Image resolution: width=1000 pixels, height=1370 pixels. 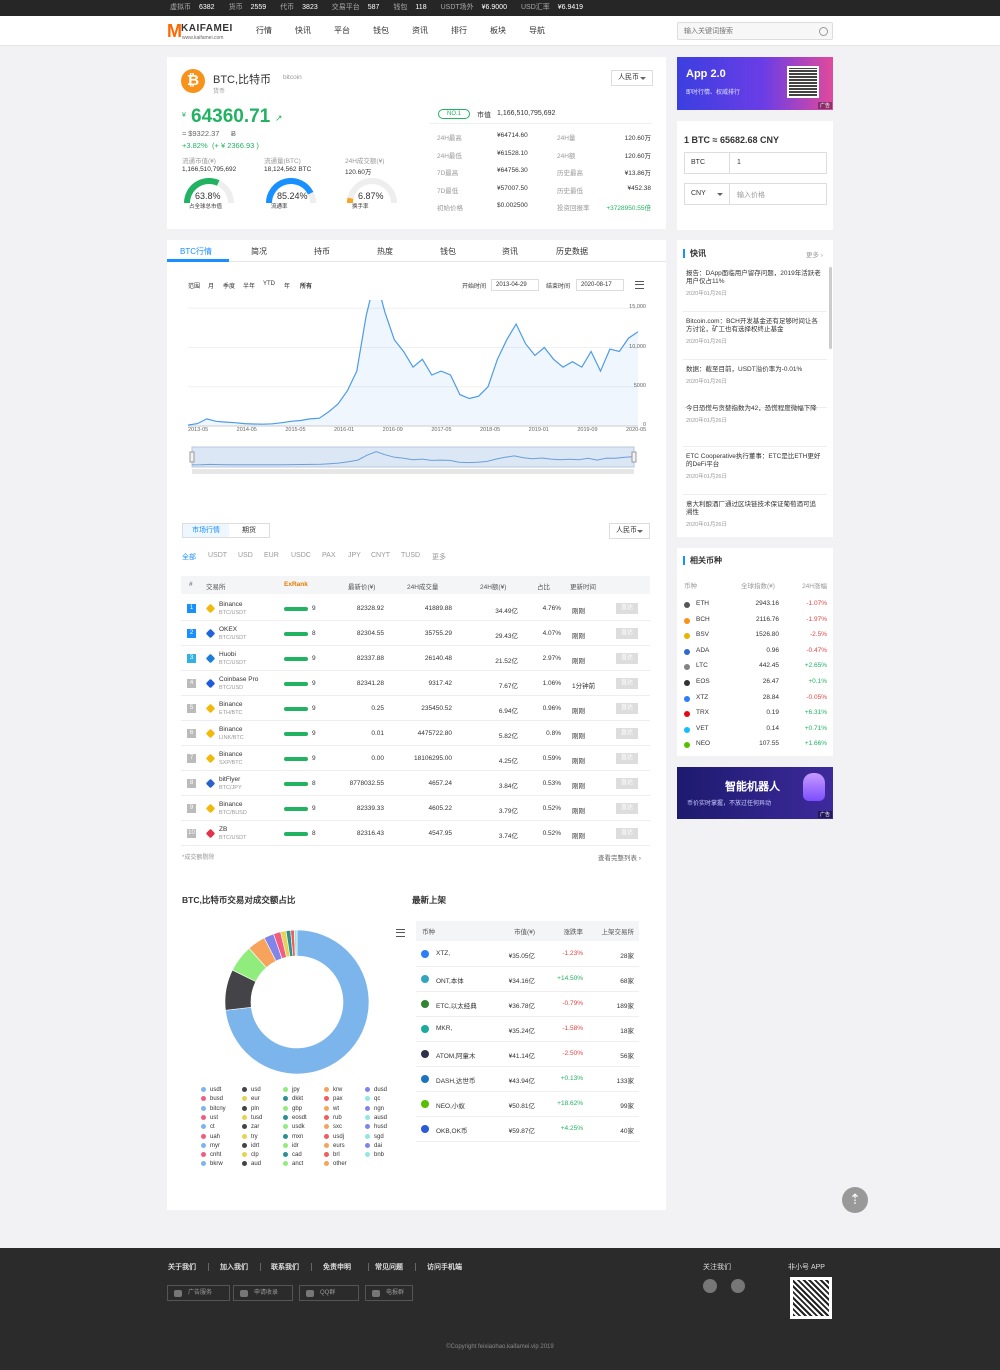 I want to click on legend-item: wt, so click(x=331, y=1108).